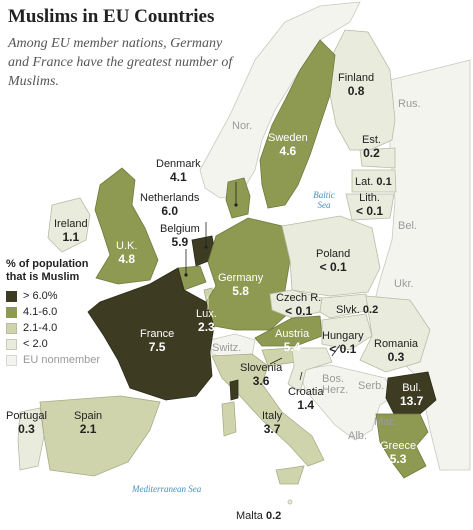 The width and height of the screenshot is (473, 530). Describe the element at coordinates (288, 151) in the screenshot. I see `sweden-value: 4.6` at that location.